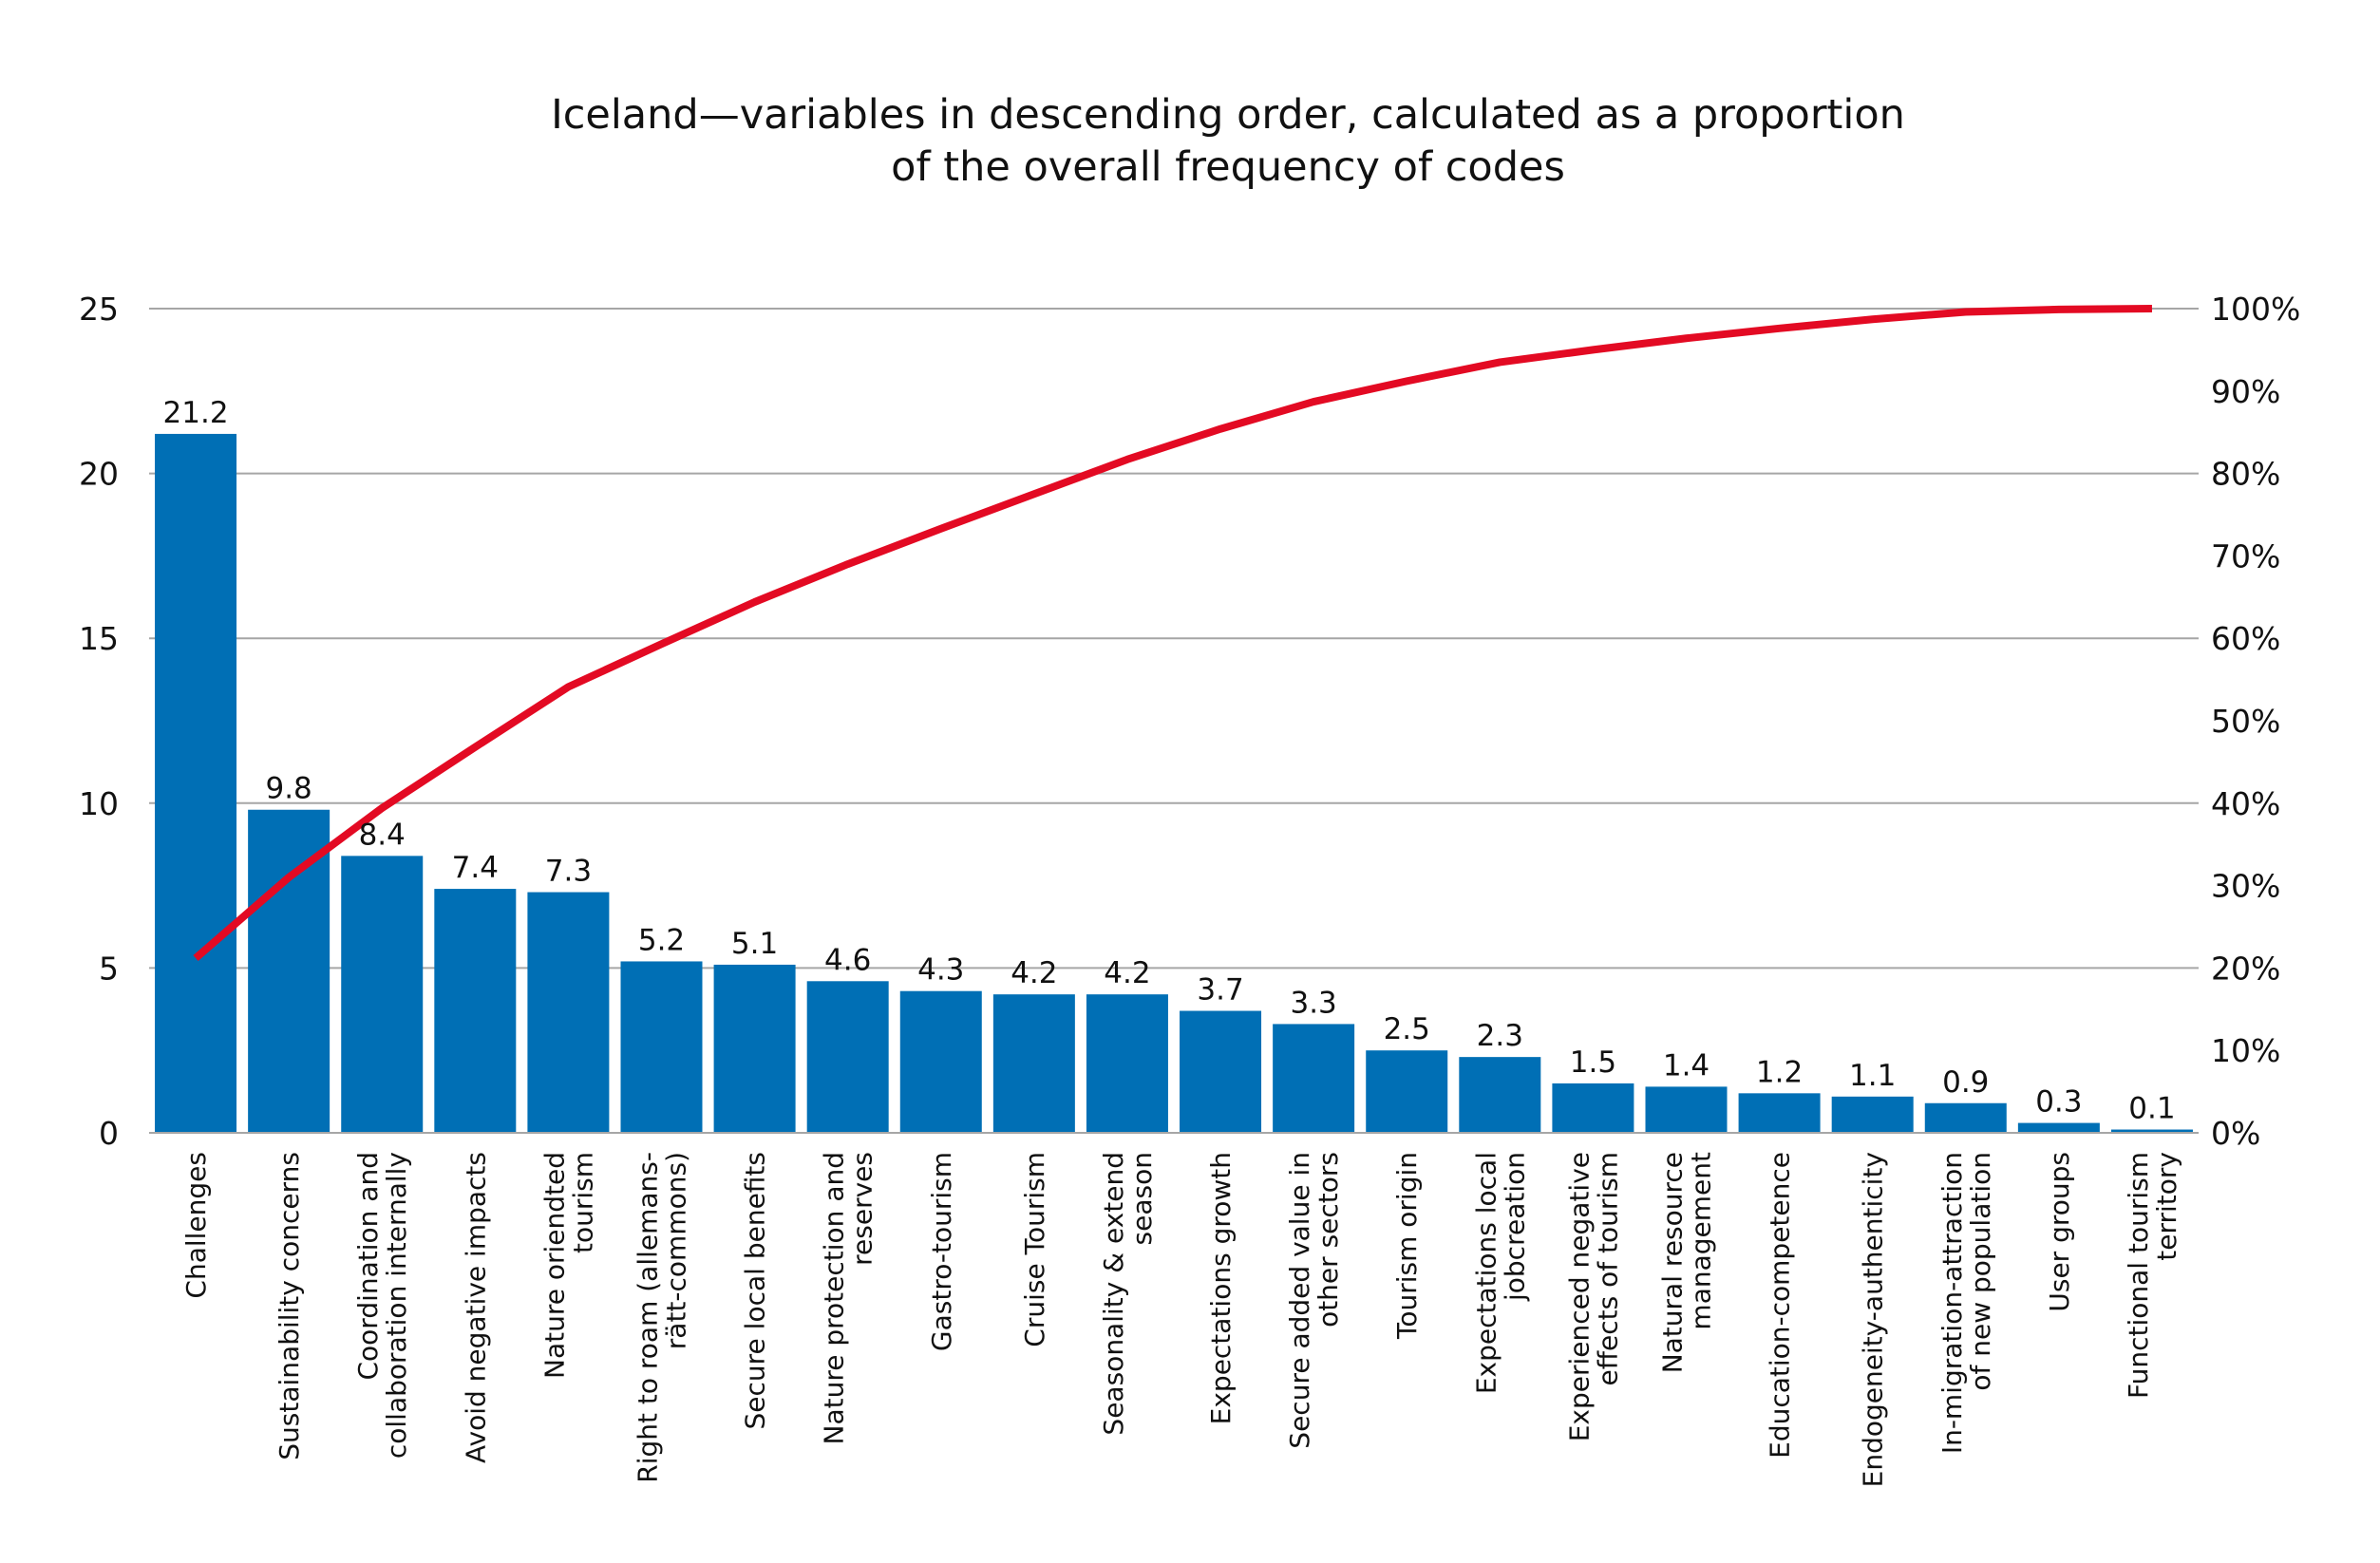 The height and width of the screenshot is (1563, 2380). What do you see at coordinates (99, 474) in the screenshot?
I see `left-axis-tick-label: 20` at bounding box center [99, 474].